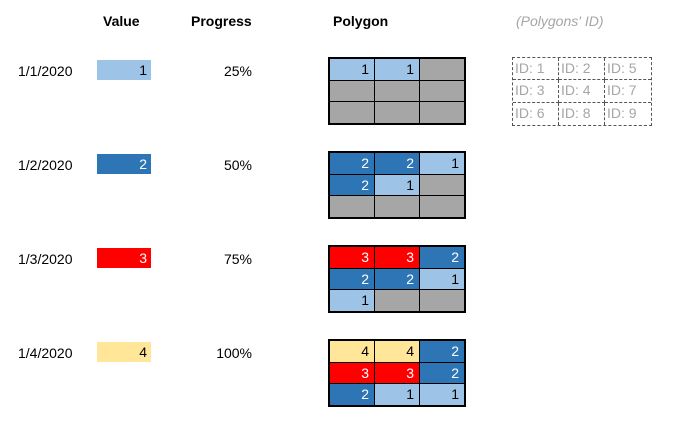 The image size is (675, 428). I want to click on header-progress: Progress, so click(221, 21).